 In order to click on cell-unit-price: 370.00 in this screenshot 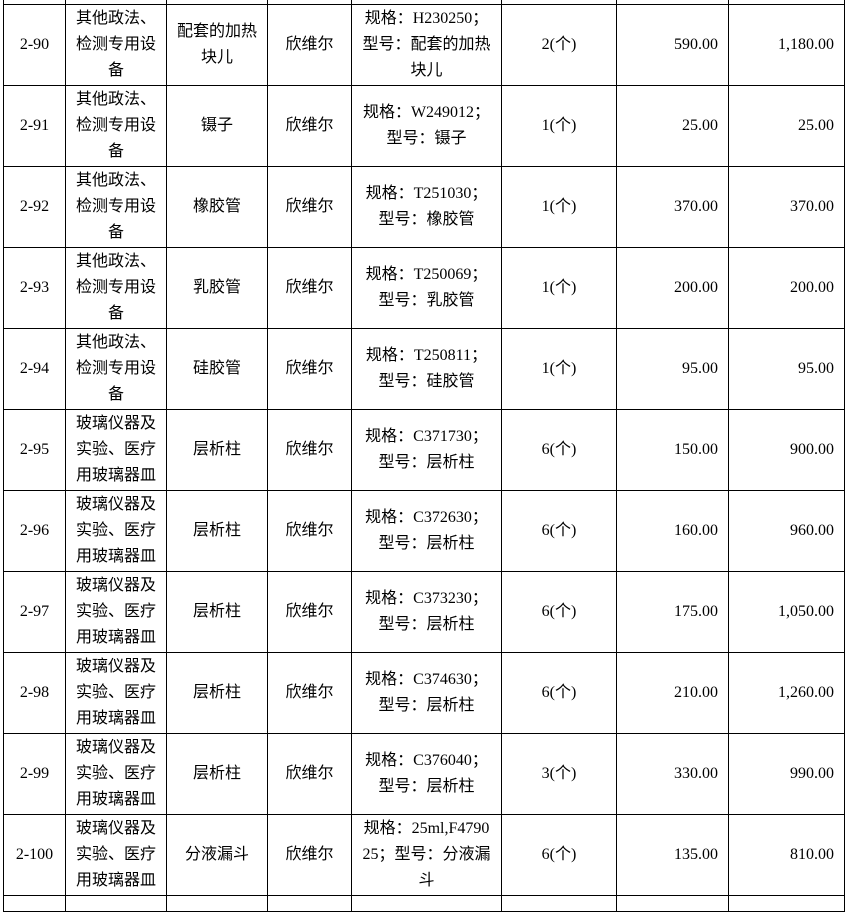, I will do `click(672, 207)`.